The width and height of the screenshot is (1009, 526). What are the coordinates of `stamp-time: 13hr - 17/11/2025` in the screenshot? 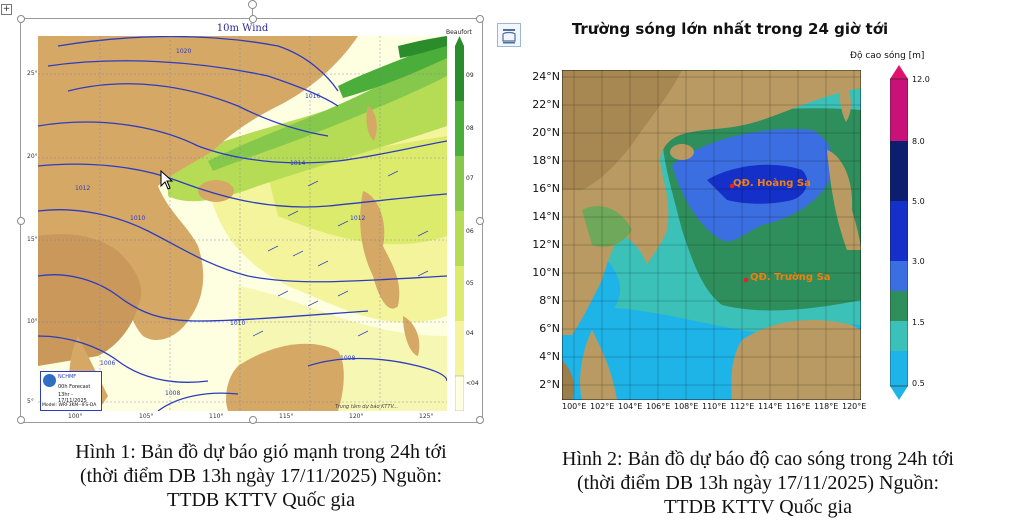 It's located at (72, 398).